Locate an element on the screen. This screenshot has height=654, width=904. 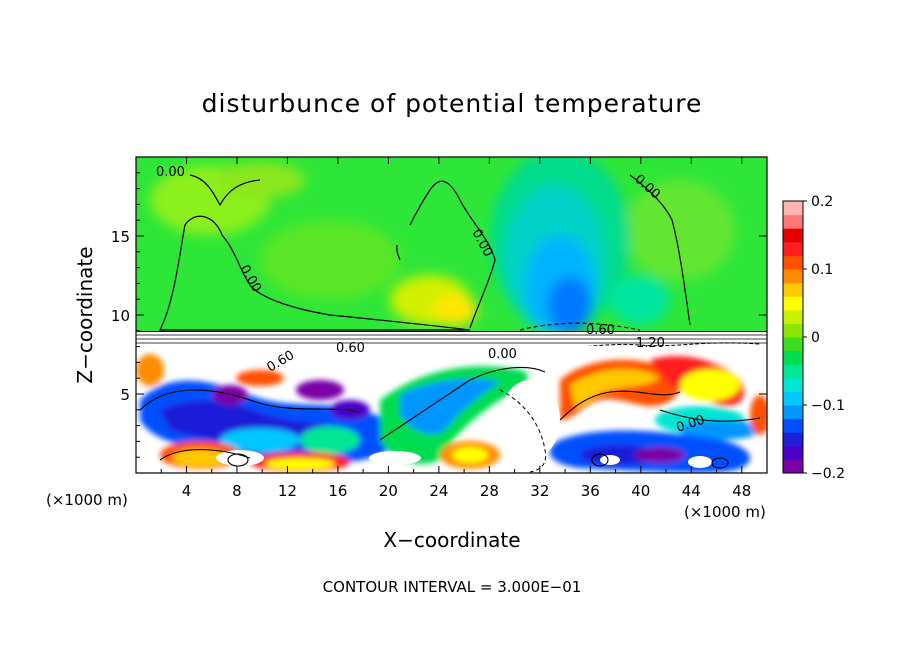
x-tick-label: 44 is located at coordinates (691, 491).